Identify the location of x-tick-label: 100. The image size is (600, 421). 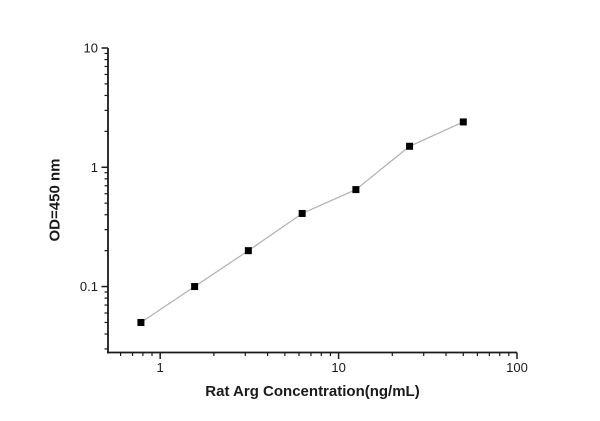
(517, 367).